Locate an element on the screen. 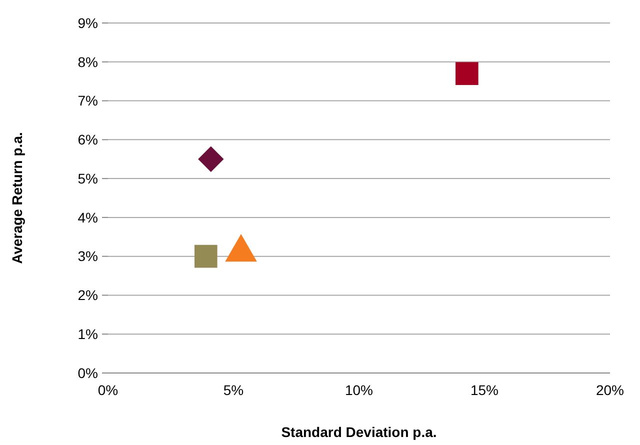  x-axis-title: Standard Deviation p.a. is located at coordinates (359, 432).